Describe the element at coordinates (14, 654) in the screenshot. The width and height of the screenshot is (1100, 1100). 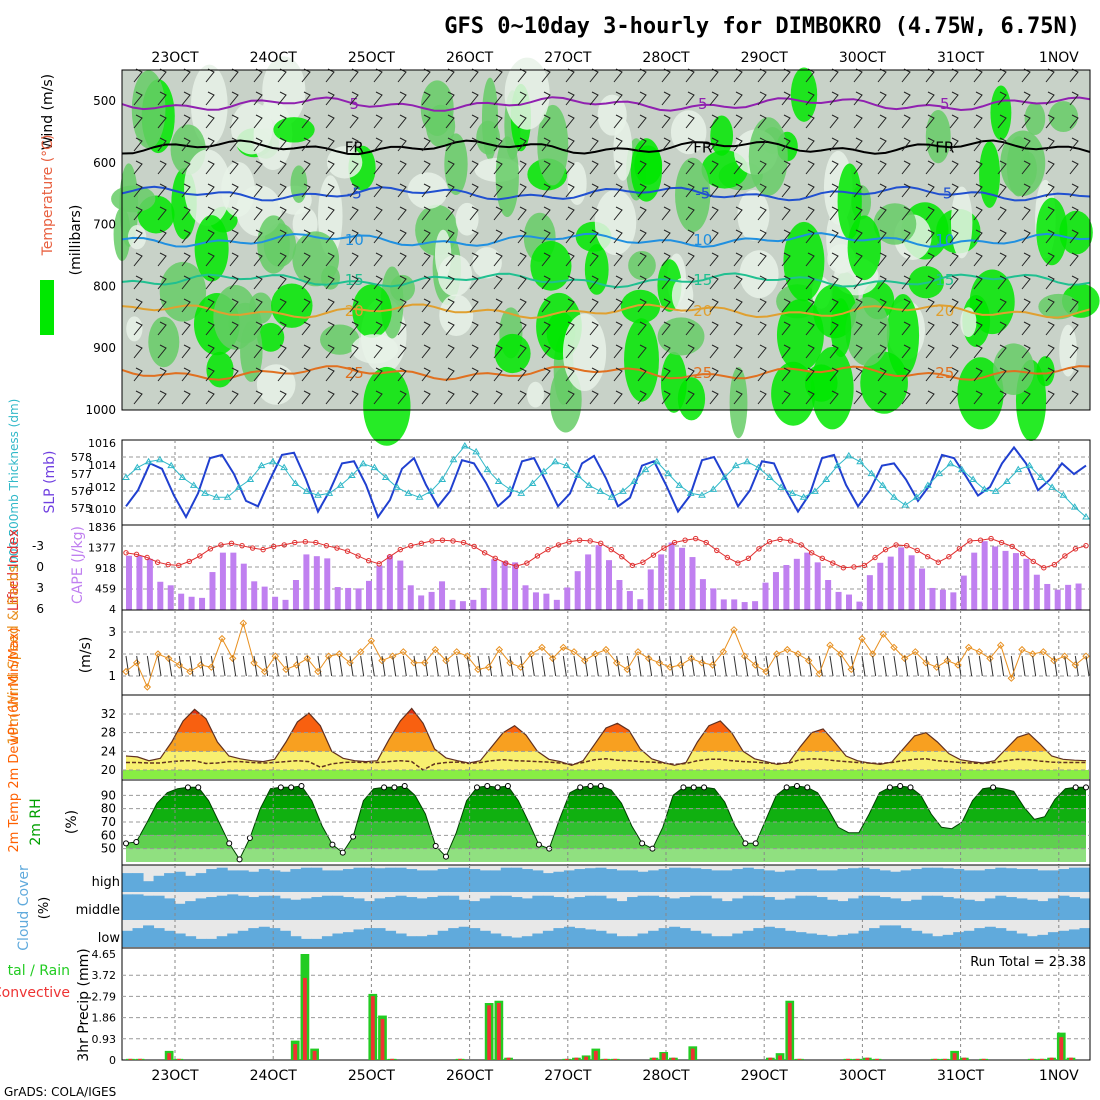
I see `wind10m-label: 10m Wind Speed & Barbs` at that location.